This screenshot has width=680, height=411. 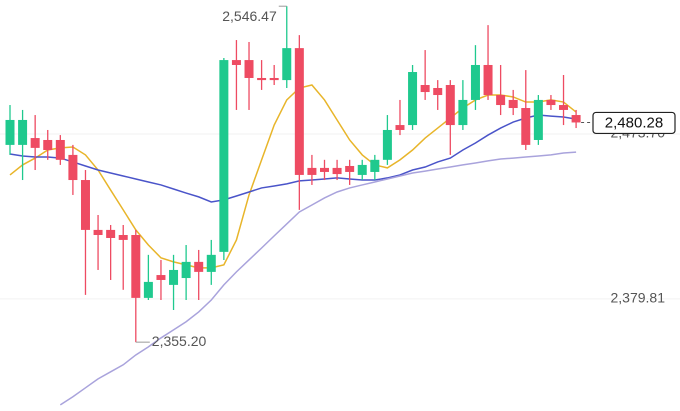 What do you see at coordinates (249, 16) in the screenshot?
I see `high-label: 2,546.47` at bounding box center [249, 16].